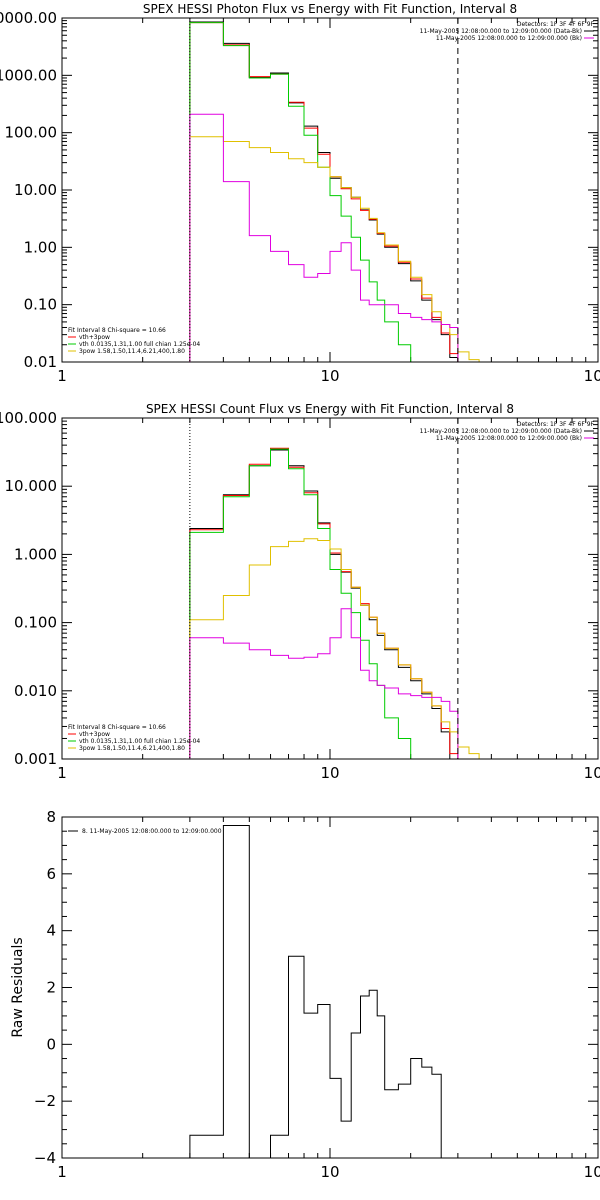 This screenshot has width=600, height=1200. I want to click on y-tick-label: 0.01, so click(40, 362).